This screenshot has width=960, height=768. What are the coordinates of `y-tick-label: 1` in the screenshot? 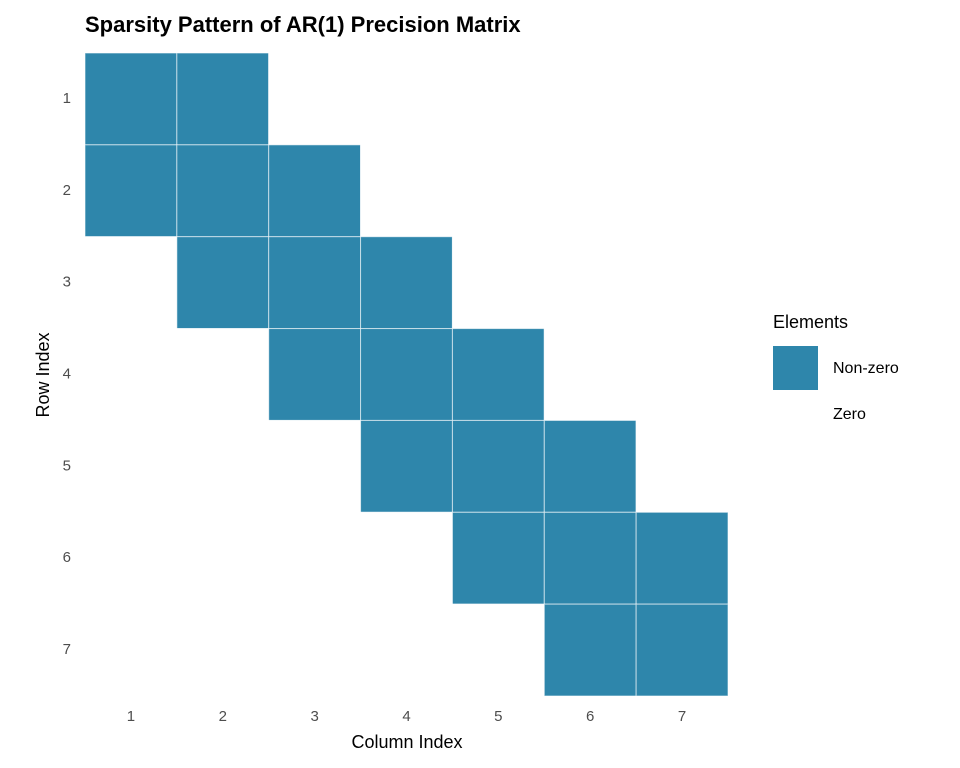 It's located at (67, 98).